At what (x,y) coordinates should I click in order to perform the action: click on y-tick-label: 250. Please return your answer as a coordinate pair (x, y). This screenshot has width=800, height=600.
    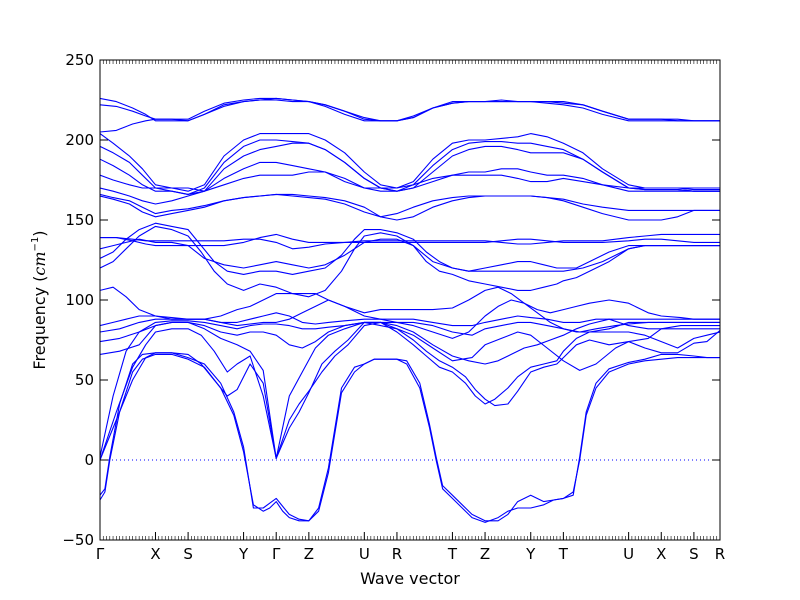
    Looking at the image, I should click on (79, 60).